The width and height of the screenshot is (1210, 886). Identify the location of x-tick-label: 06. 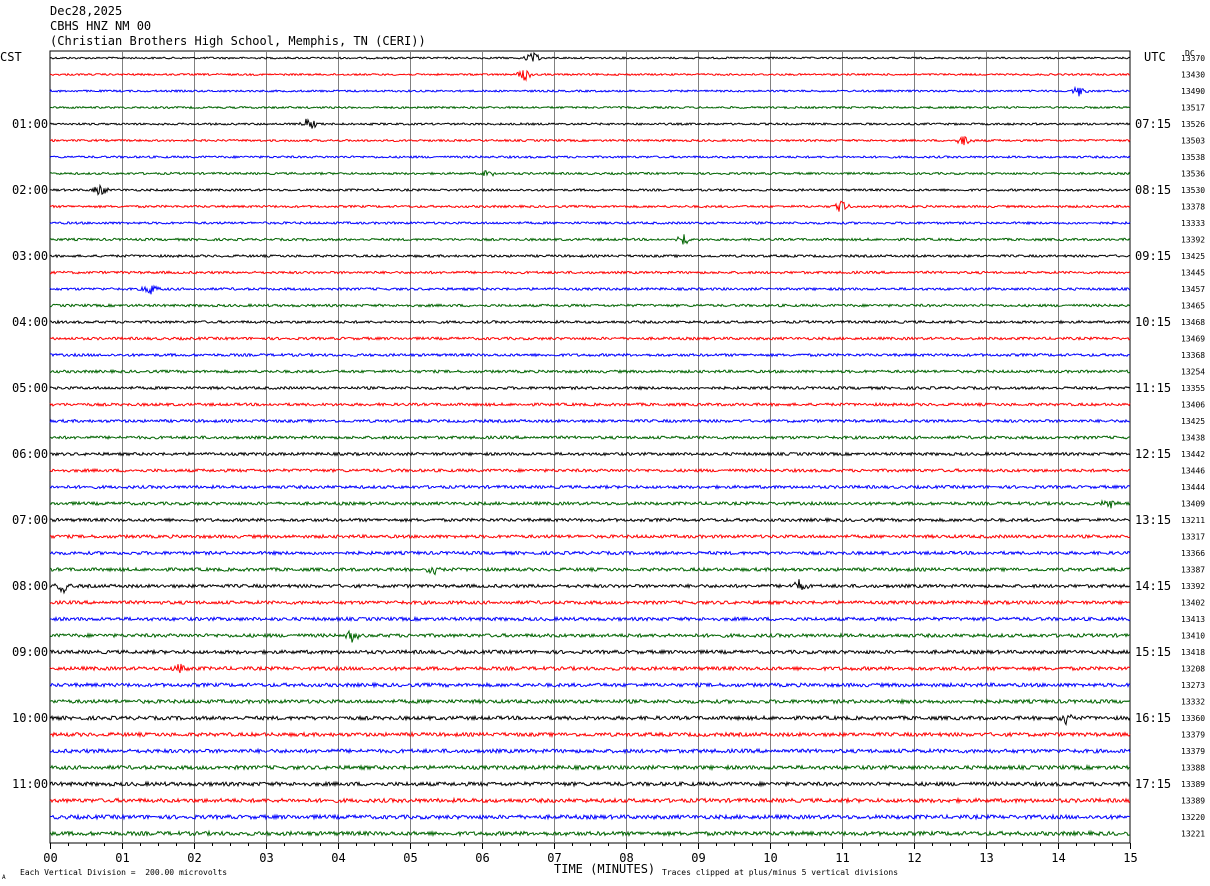
(482, 858).